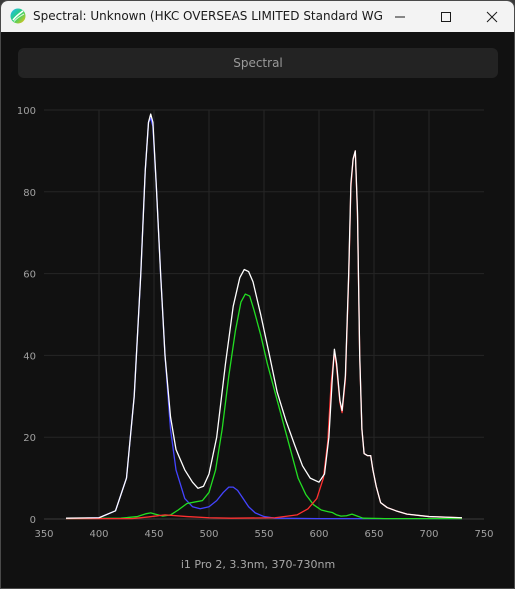 The height and width of the screenshot is (589, 515). Describe the element at coordinates (43, 534) in the screenshot. I see `x-tick-label-350: 350` at that location.